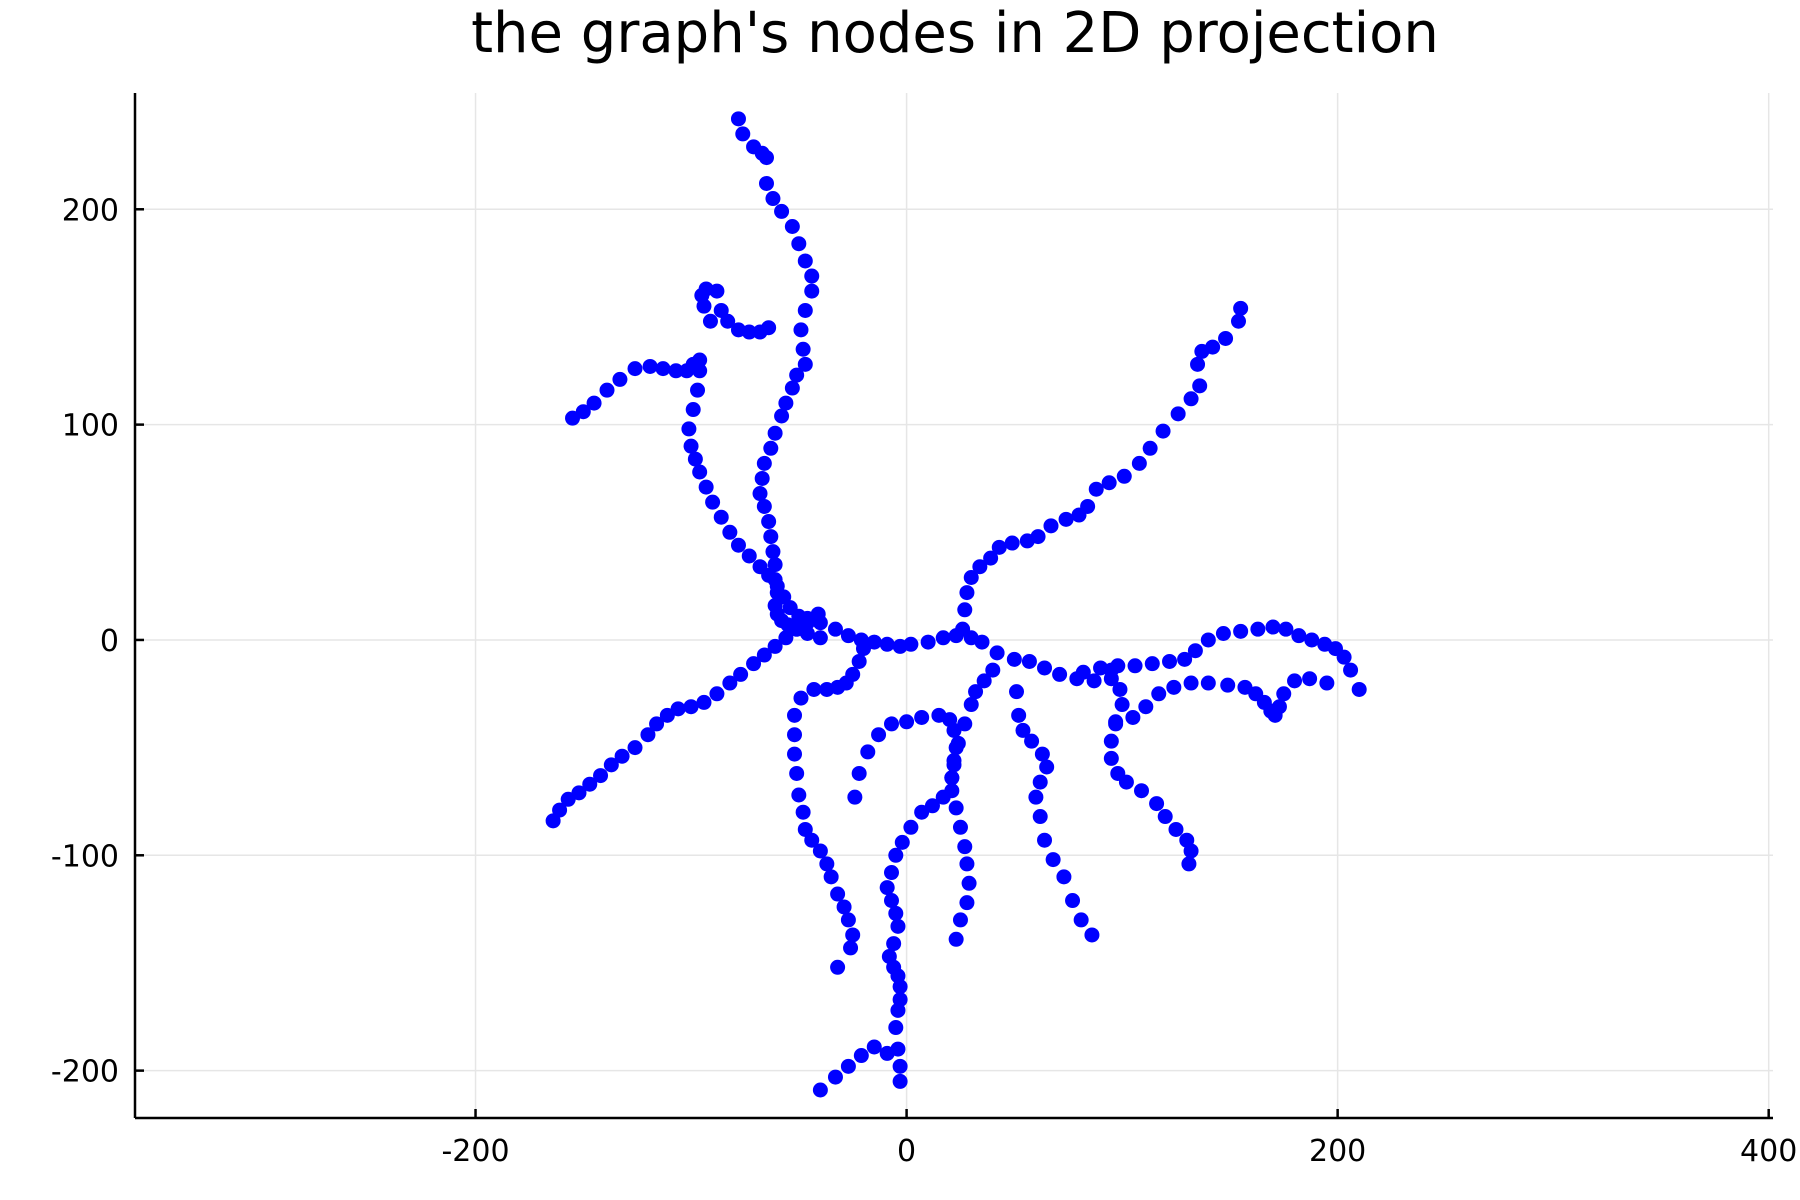  I want to click on y-tick-label-1: -100, so click(85, 856).